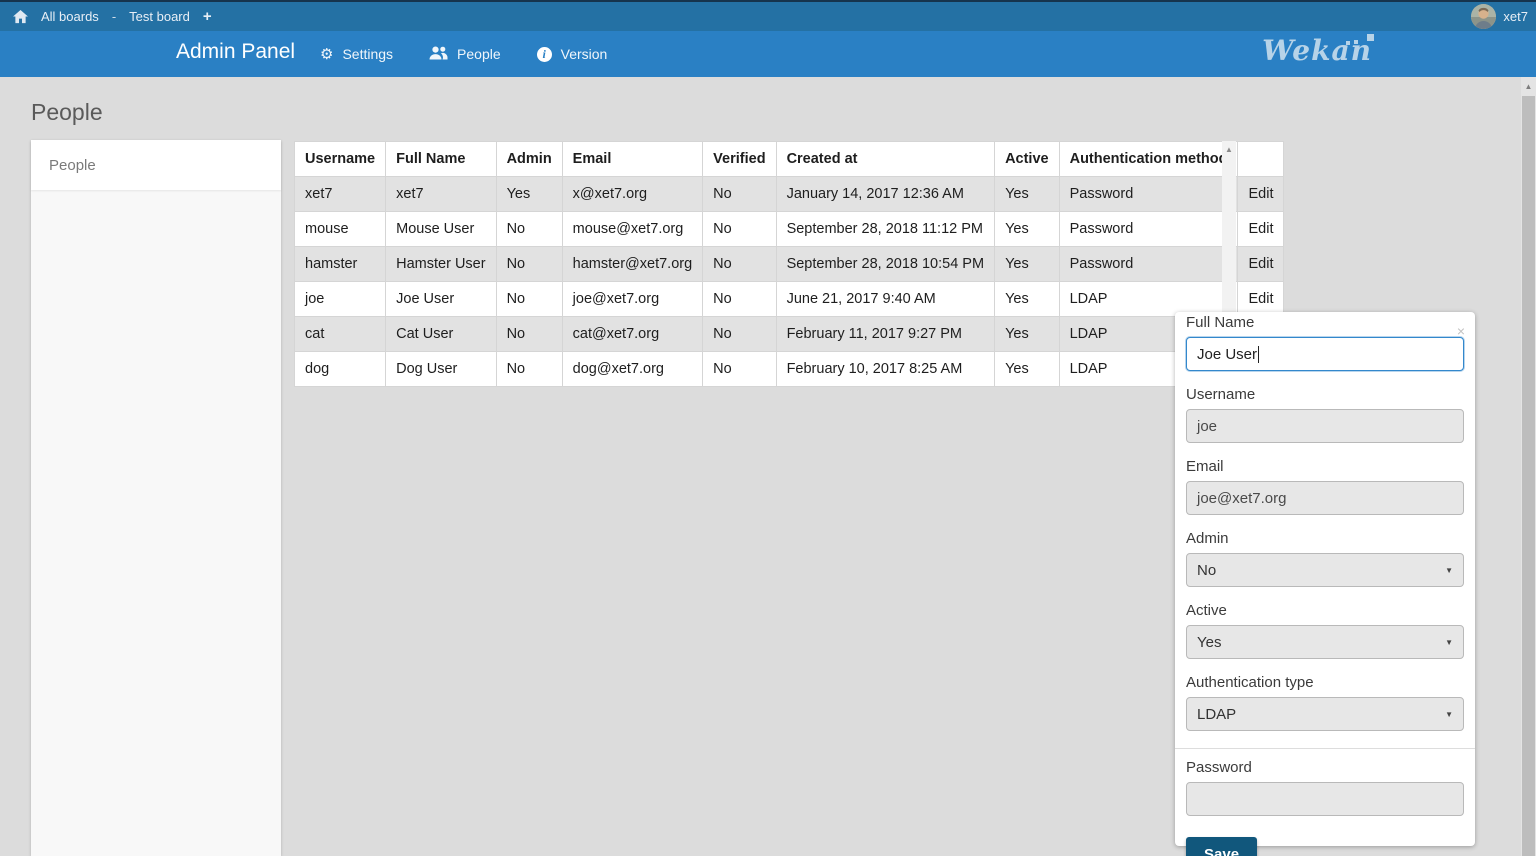  I want to click on top-breadcrumb-bar: All boards - Test board + xet7, so click(768, 15).